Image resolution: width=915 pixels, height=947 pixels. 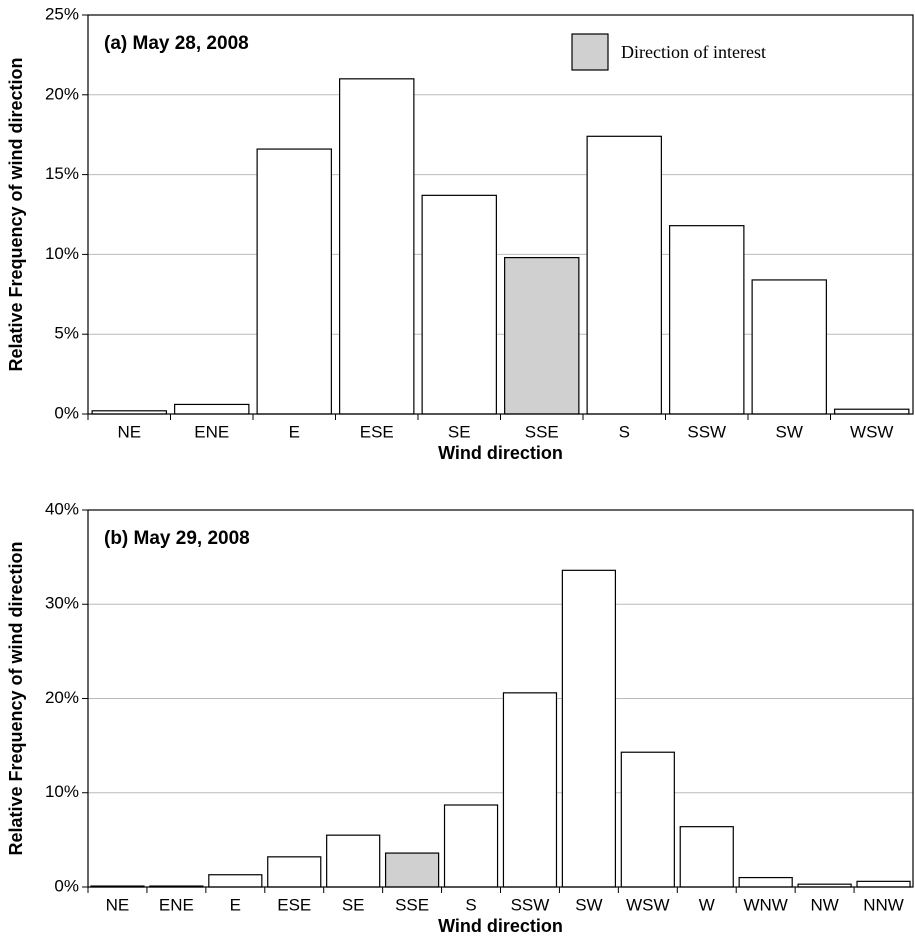 I want to click on x-tick-label: NW, so click(x=824, y=904).